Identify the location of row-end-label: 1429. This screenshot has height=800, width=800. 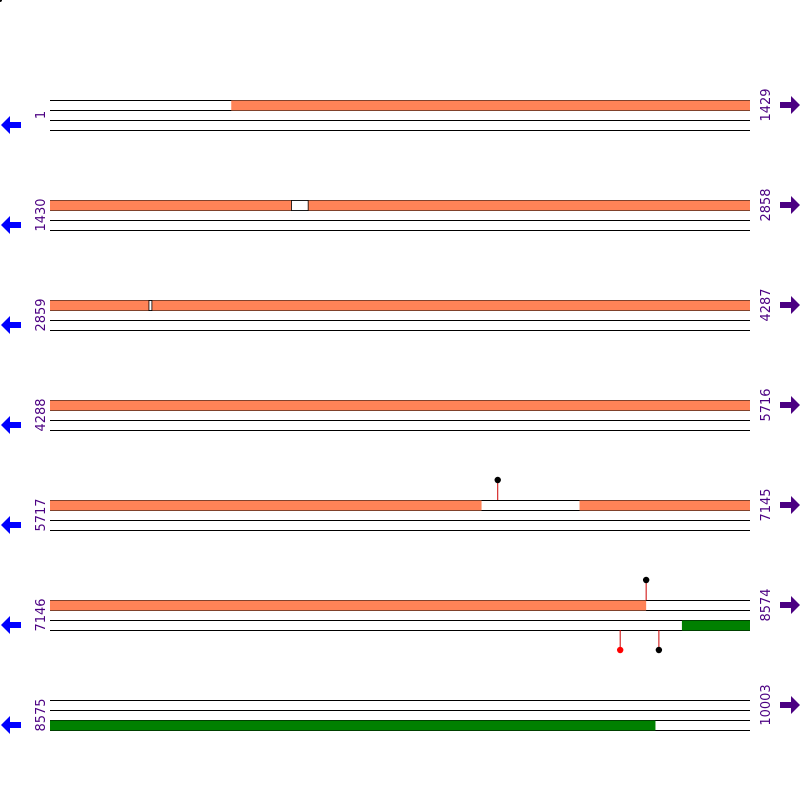
(766, 104).